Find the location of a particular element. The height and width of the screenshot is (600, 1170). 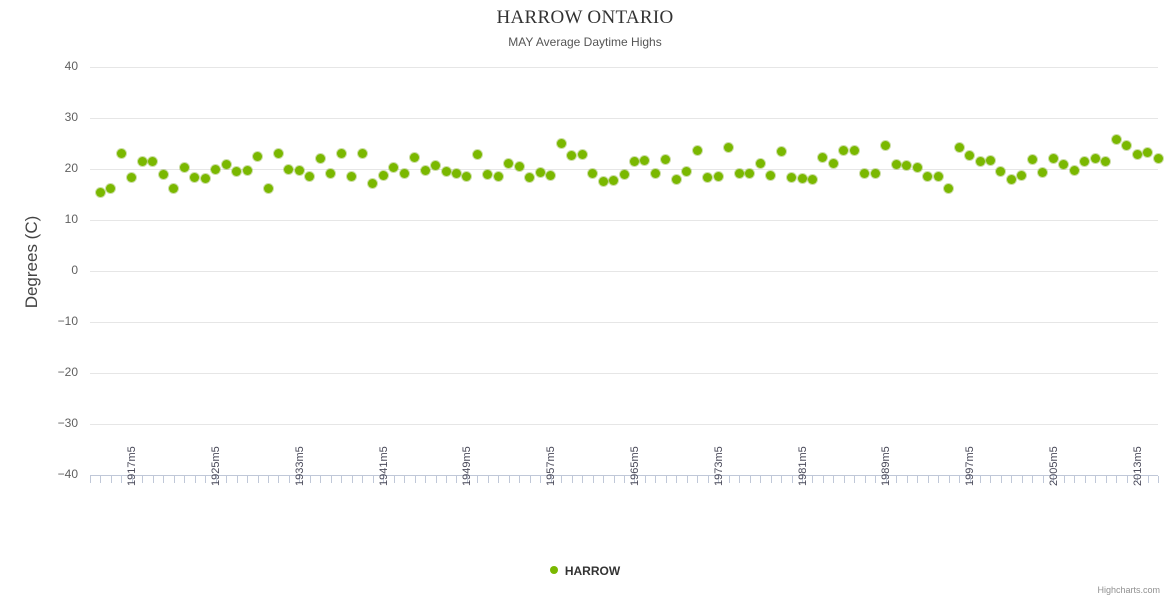

credits-label: Highcharts.com is located at coordinates (1128, 590).